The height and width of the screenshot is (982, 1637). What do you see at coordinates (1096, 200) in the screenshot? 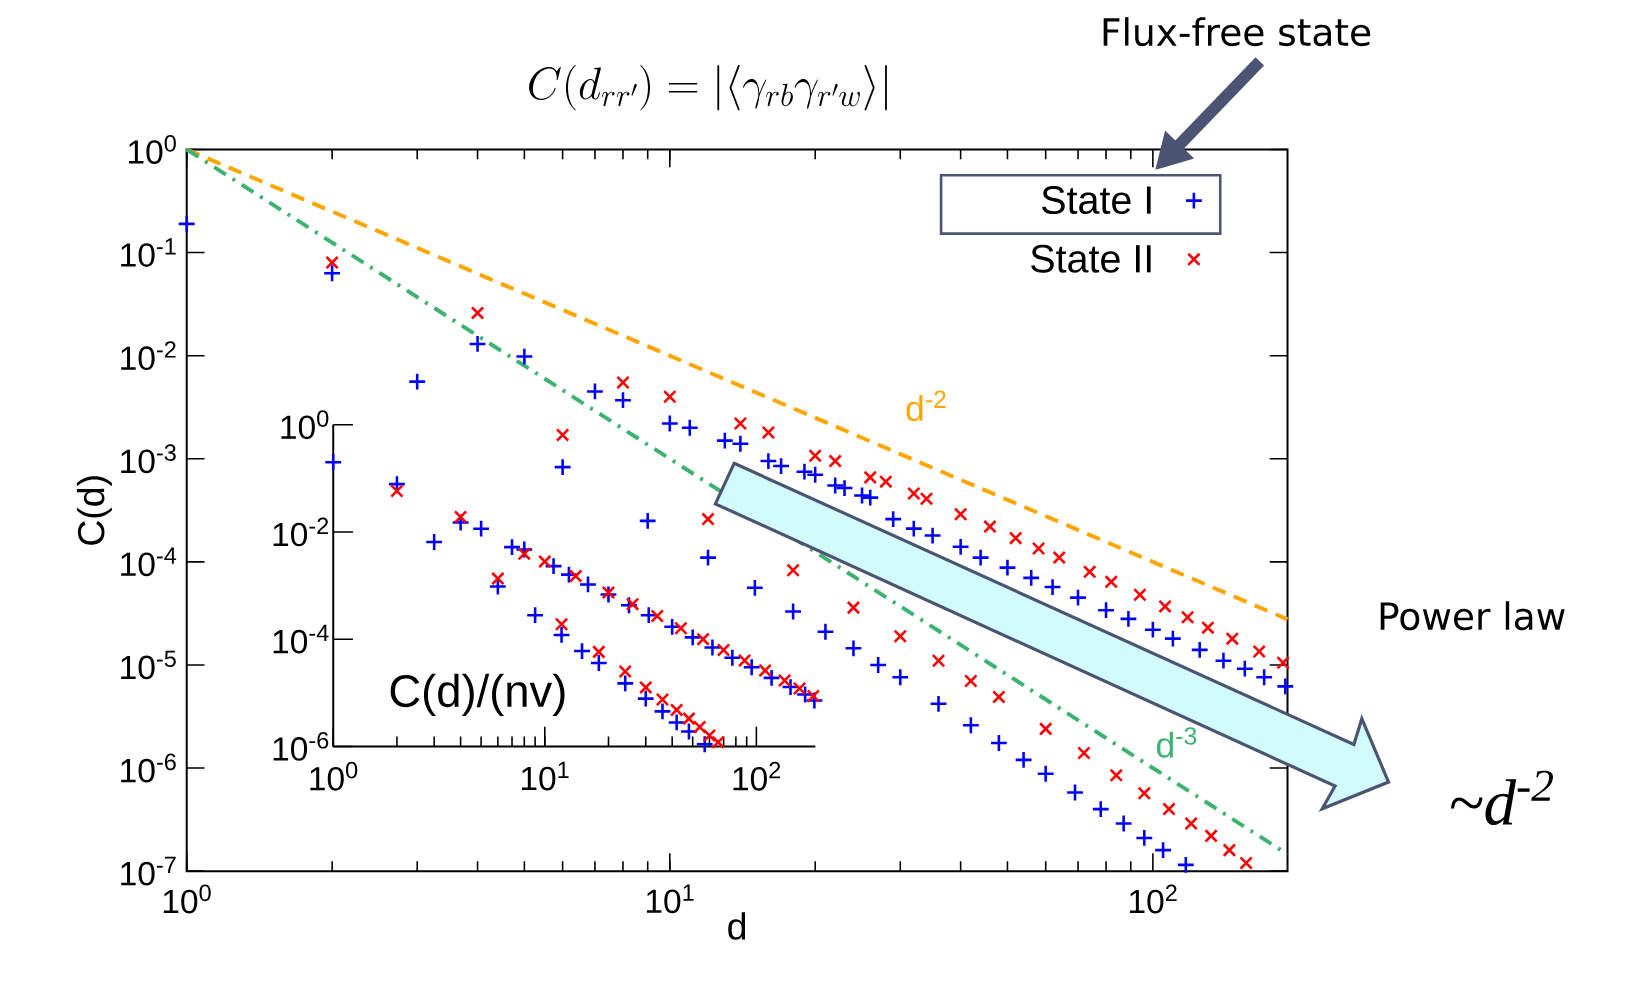
I see `legend-label: State I` at bounding box center [1096, 200].